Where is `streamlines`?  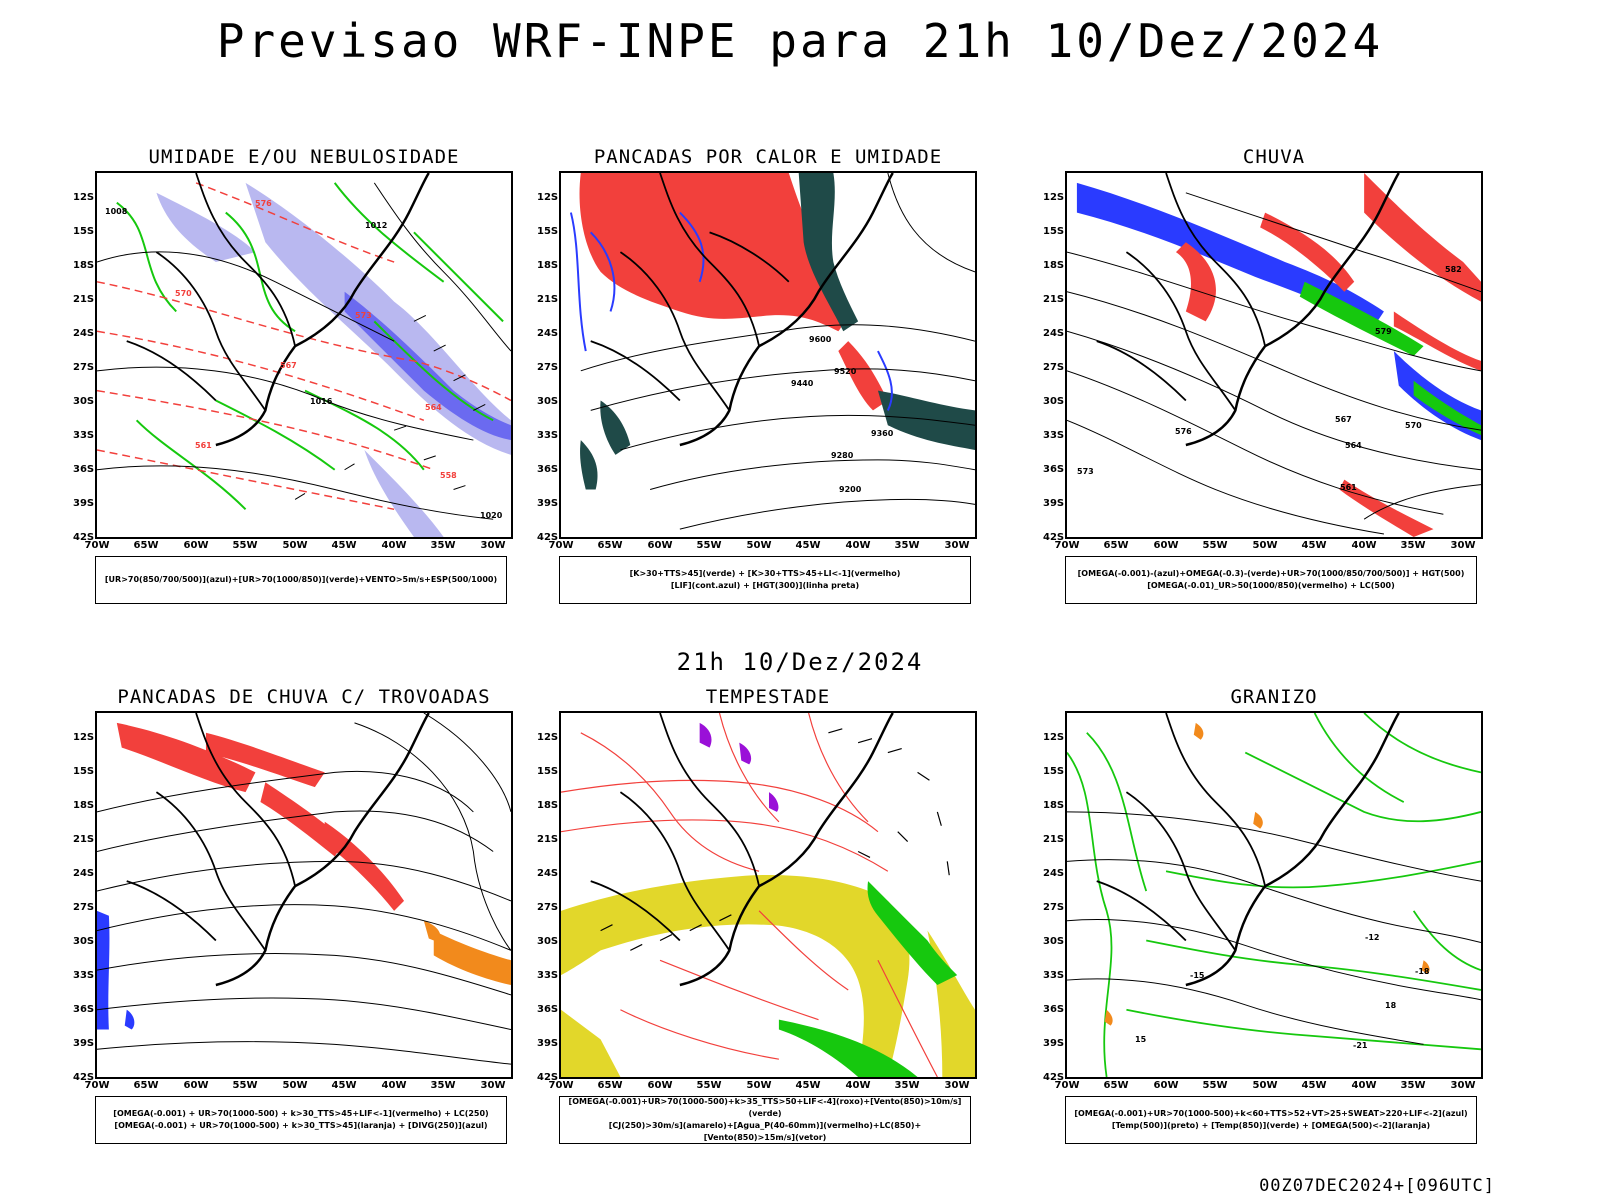
streamlines is located at coordinates (304, 889).